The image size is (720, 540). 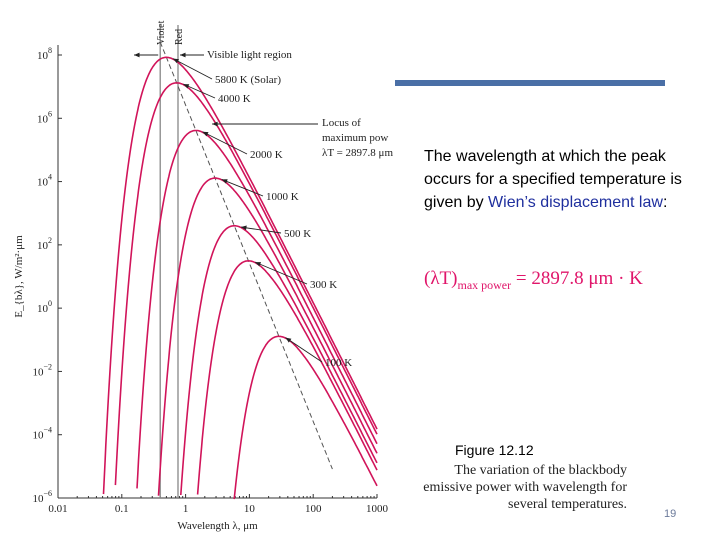 What do you see at coordinates (297, 234) in the screenshot?
I see `series-label-500k: 500 K` at bounding box center [297, 234].